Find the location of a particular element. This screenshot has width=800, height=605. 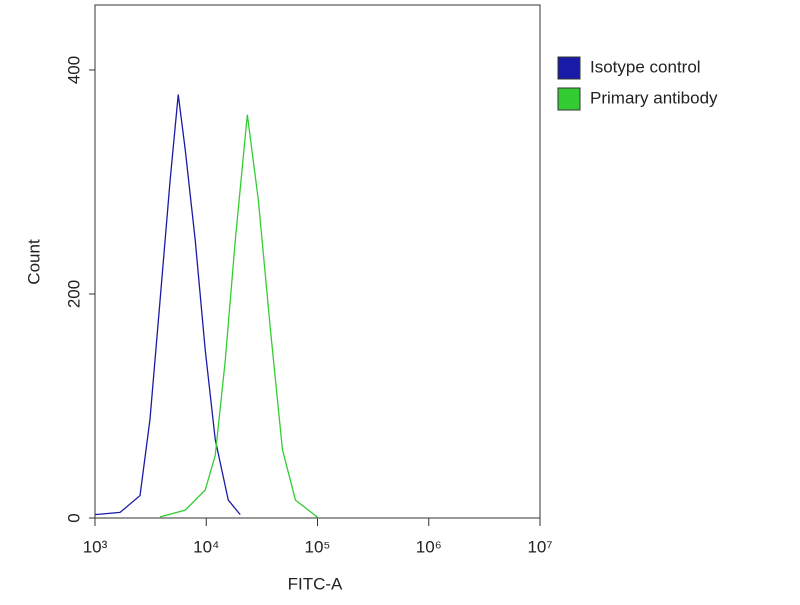

y-tick-label: 200 is located at coordinates (73, 294).